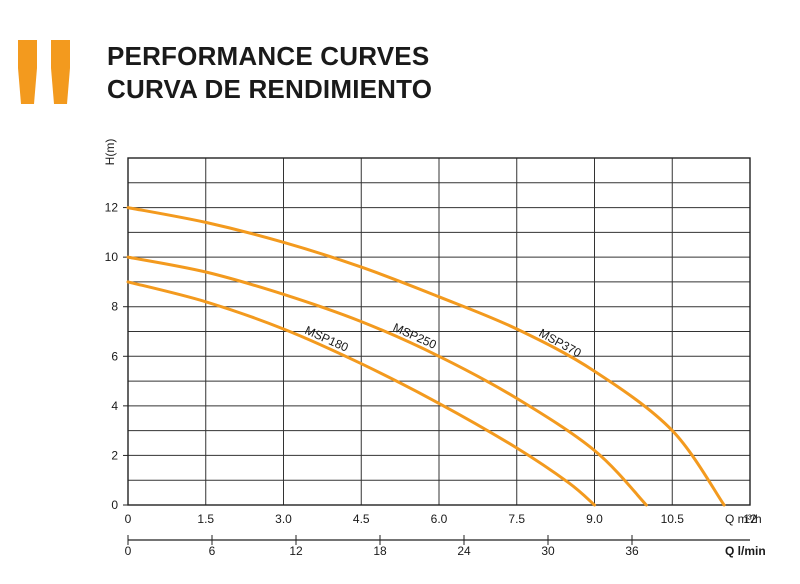  What do you see at coordinates (750, 519) in the screenshot?
I see `x-tick-label: 12` at bounding box center [750, 519].